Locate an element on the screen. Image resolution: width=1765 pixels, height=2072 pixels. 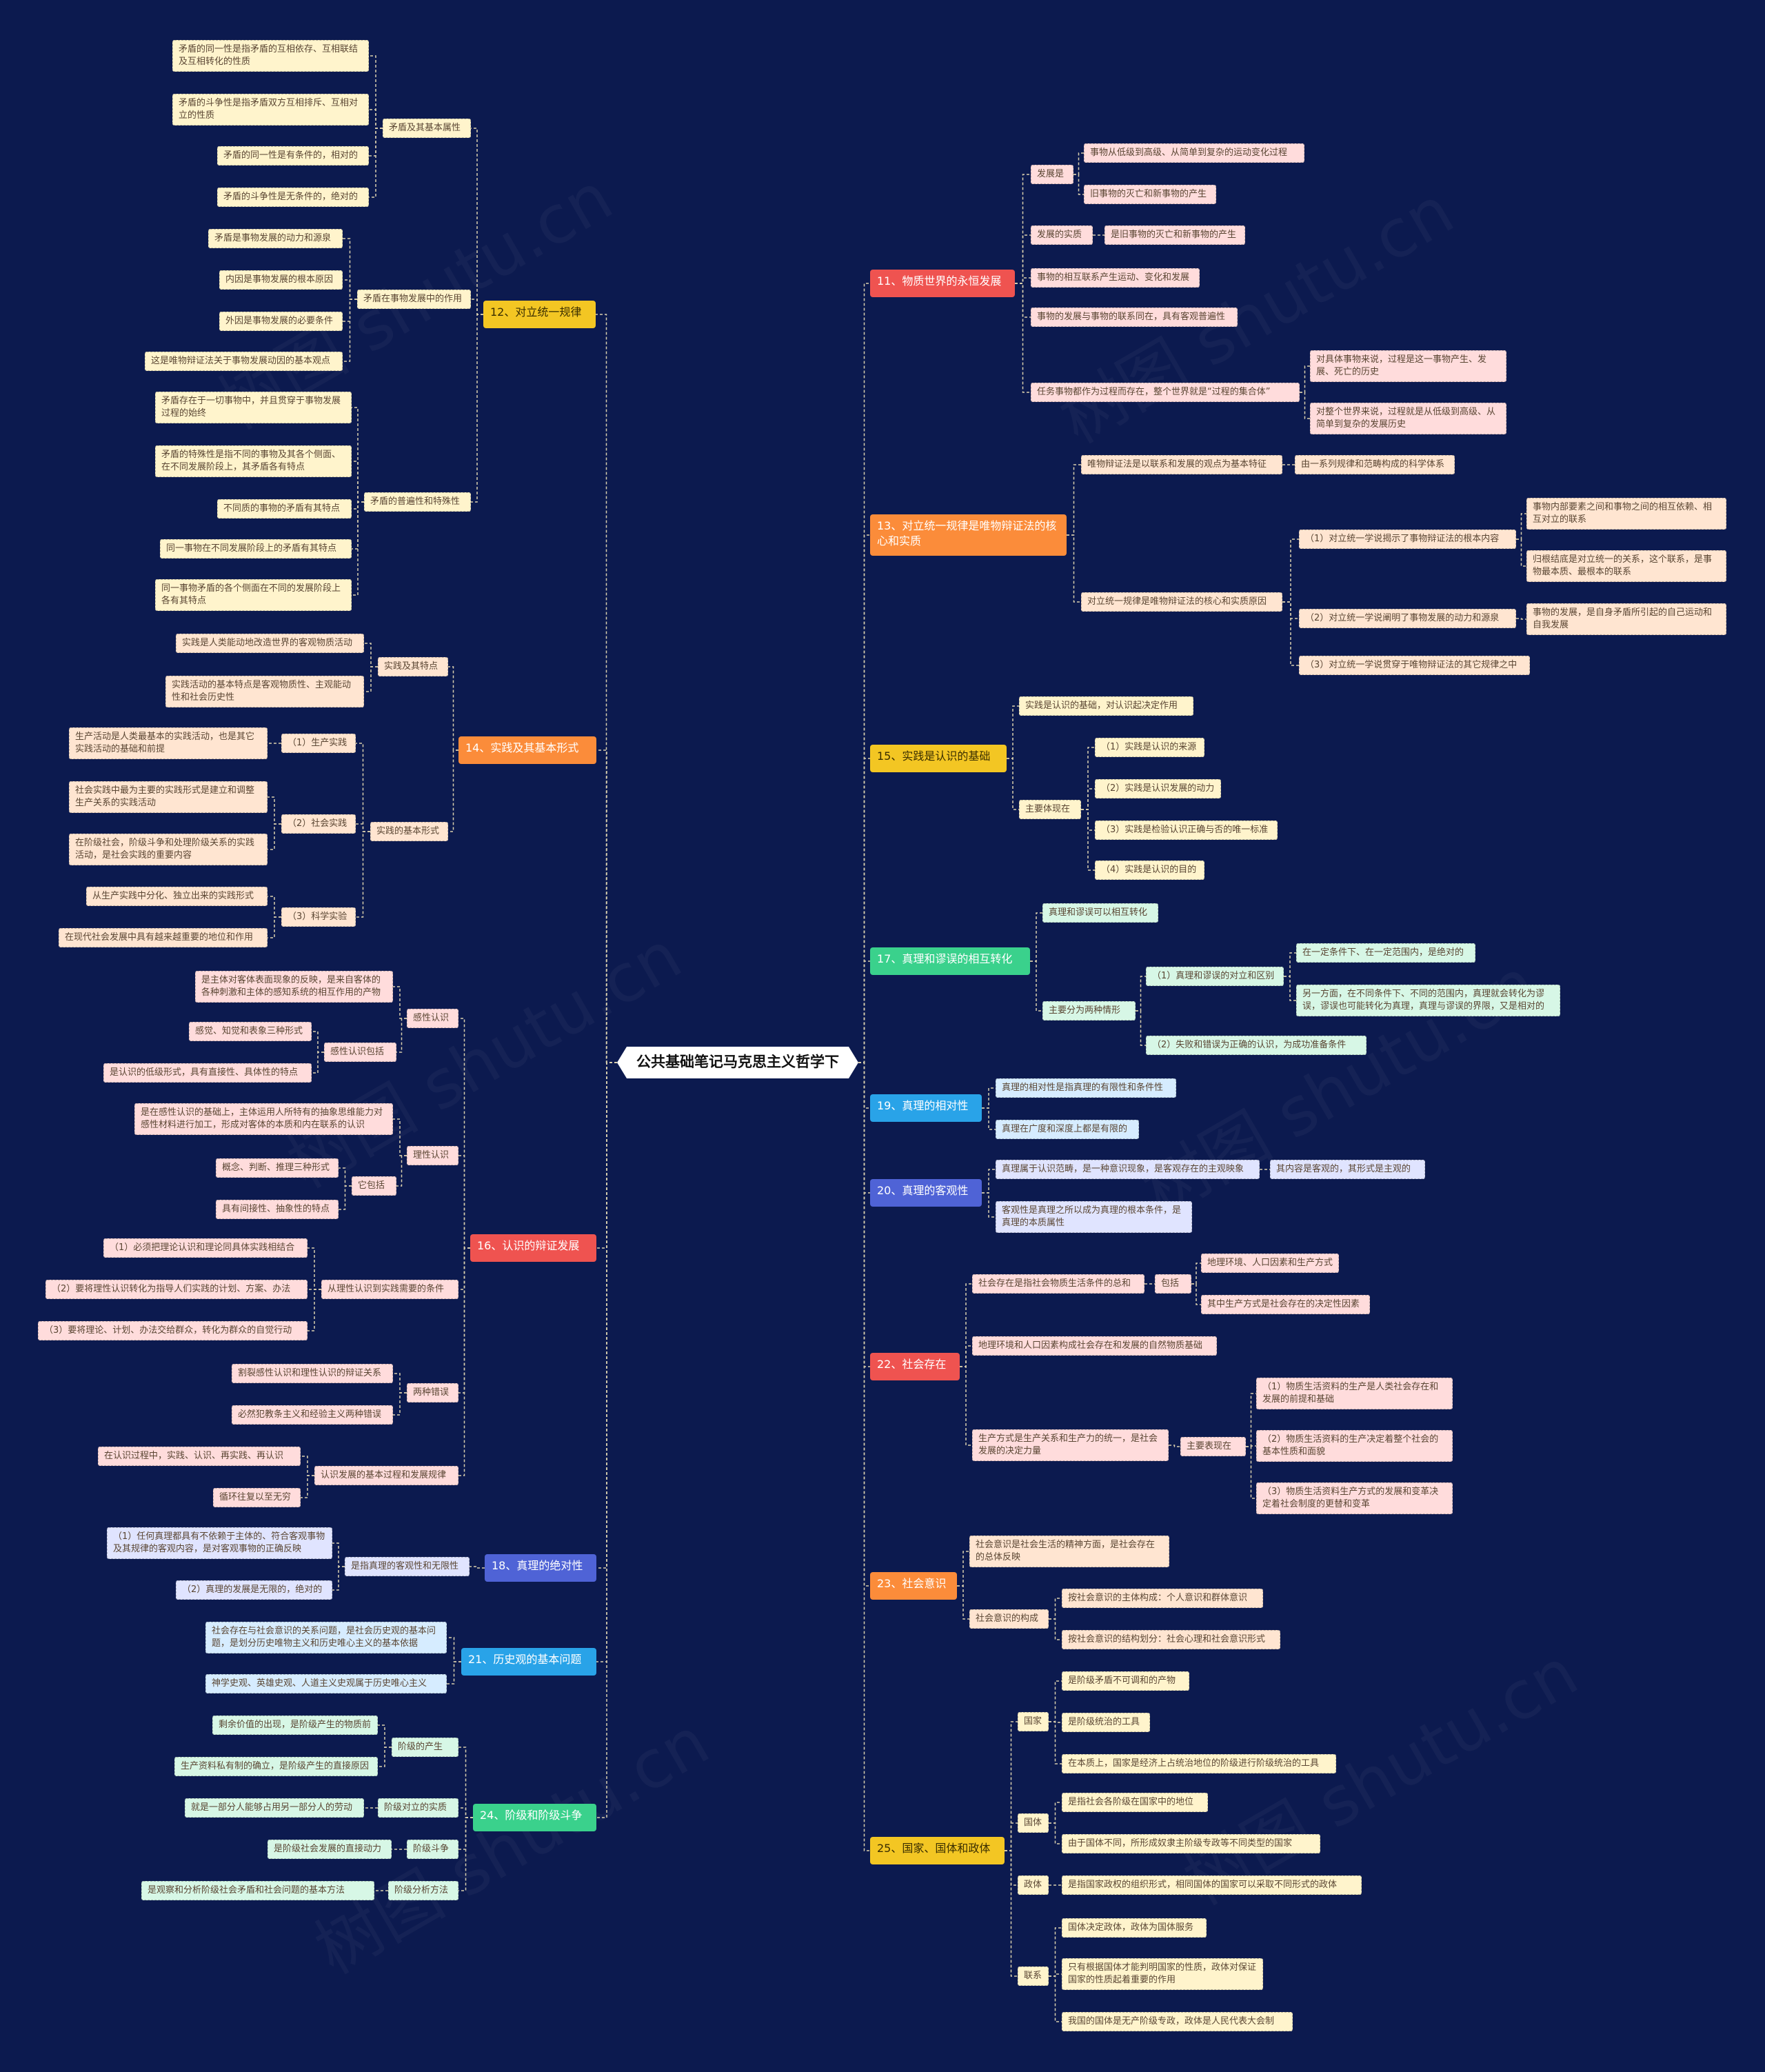
topic-node: 只有根据国体才能判明国家的性质，政体对保证国家的性质起着重要的作用 is located at coordinates (1162, 1974).